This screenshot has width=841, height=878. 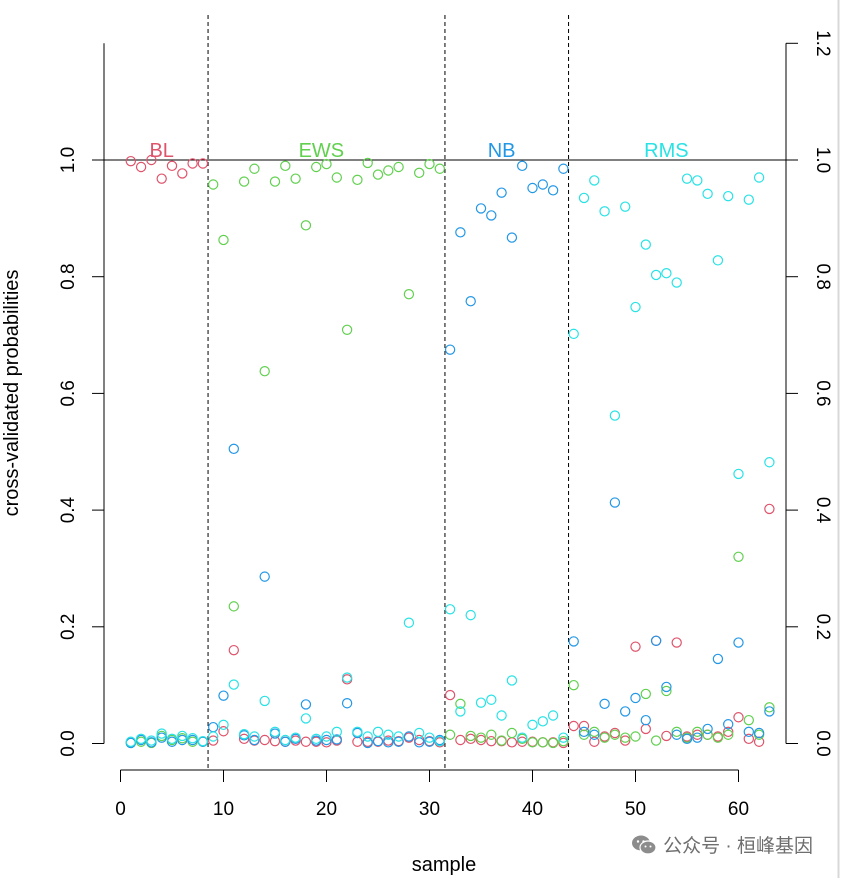 What do you see at coordinates (822, 510) in the screenshot?
I see `y-tick-label-right: 0.4` at bounding box center [822, 510].